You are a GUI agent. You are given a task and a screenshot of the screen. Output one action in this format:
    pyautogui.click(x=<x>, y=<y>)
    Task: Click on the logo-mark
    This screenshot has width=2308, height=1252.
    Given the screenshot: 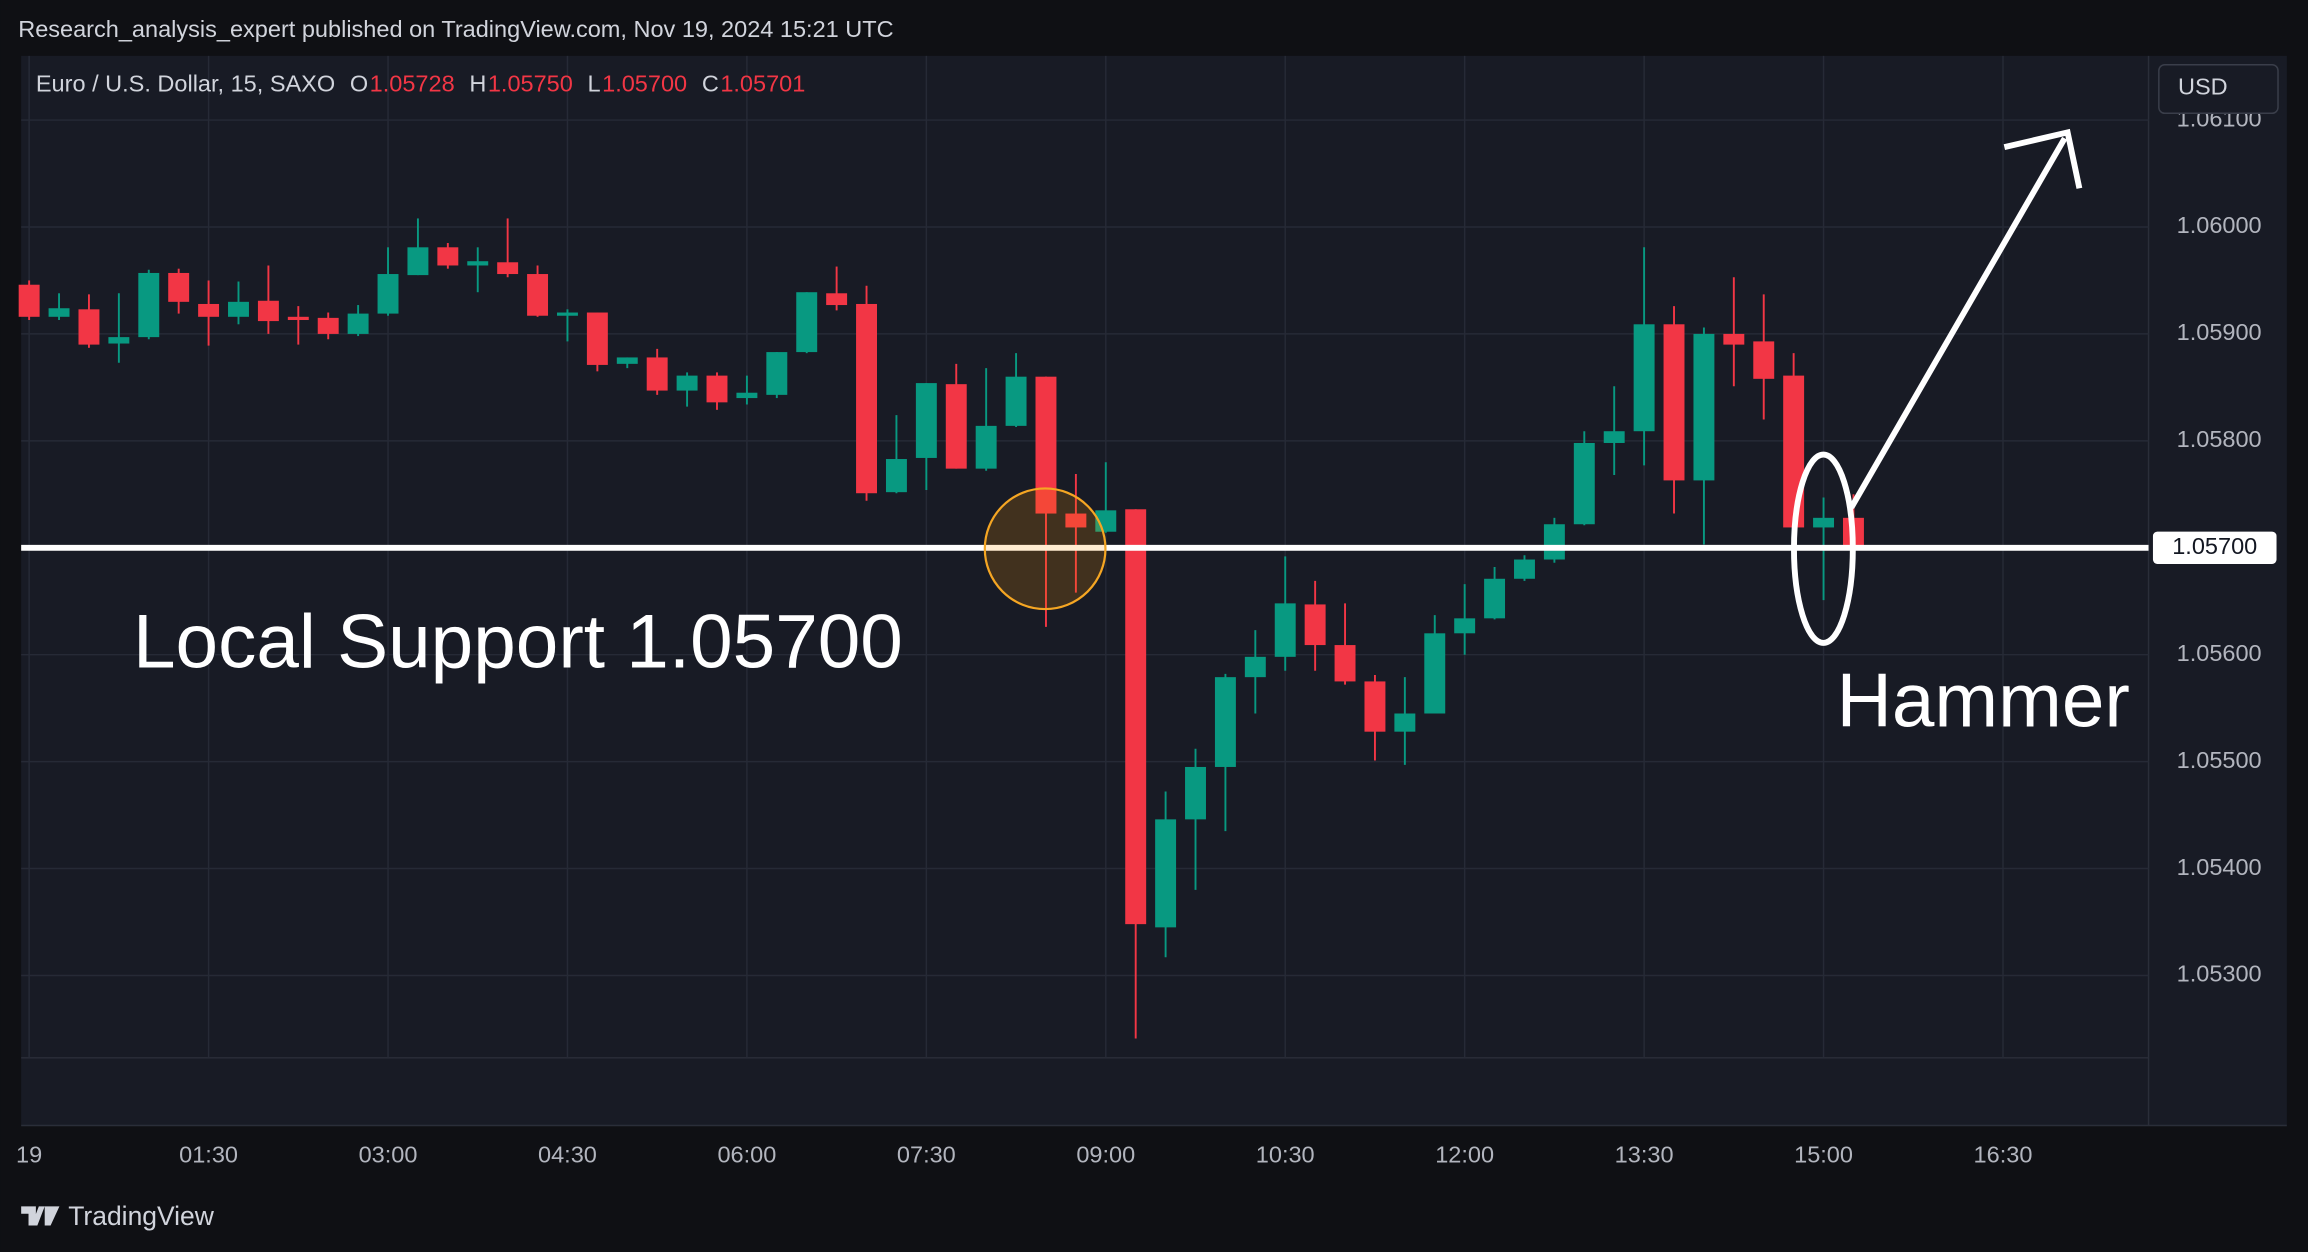 What is the action you would take?
    pyautogui.click(x=40, y=1216)
    